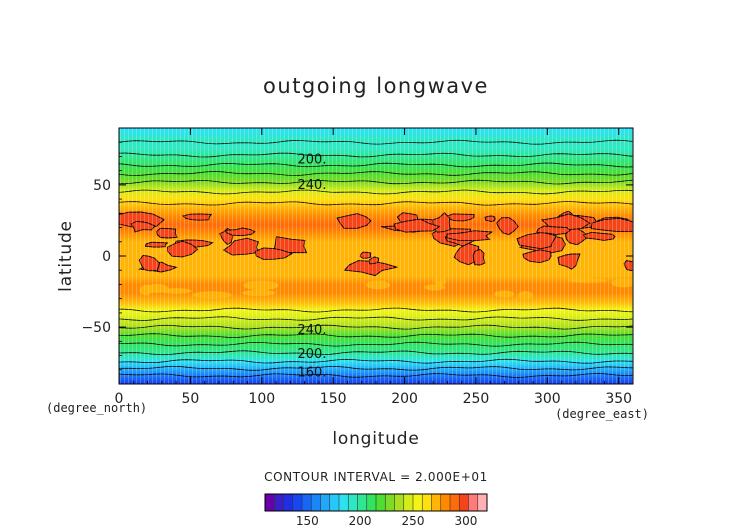  I want to click on x-tick-label: 200, so click(404, 399).